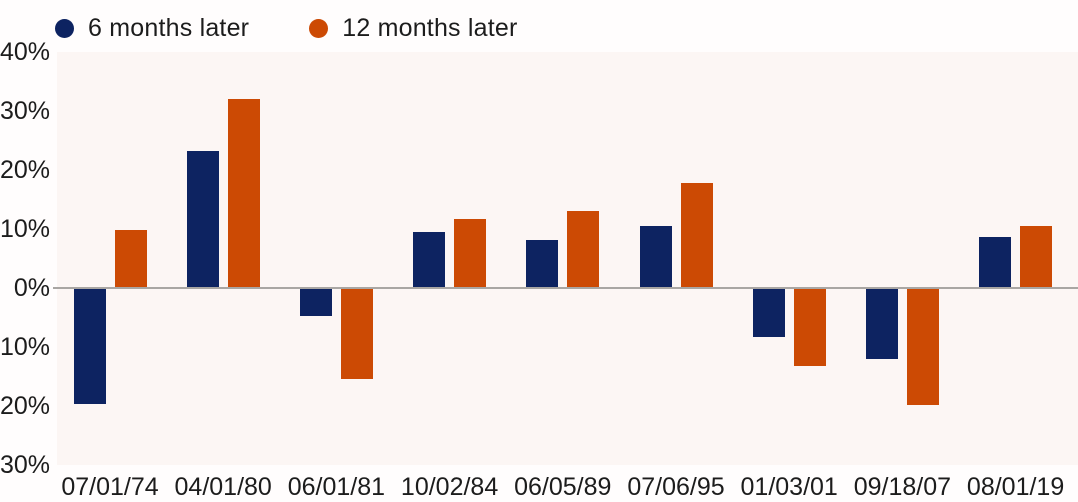  Describe the element at coordinates (25, 347) in the screenshot. I see `y-axis-label: -10%` at that location.